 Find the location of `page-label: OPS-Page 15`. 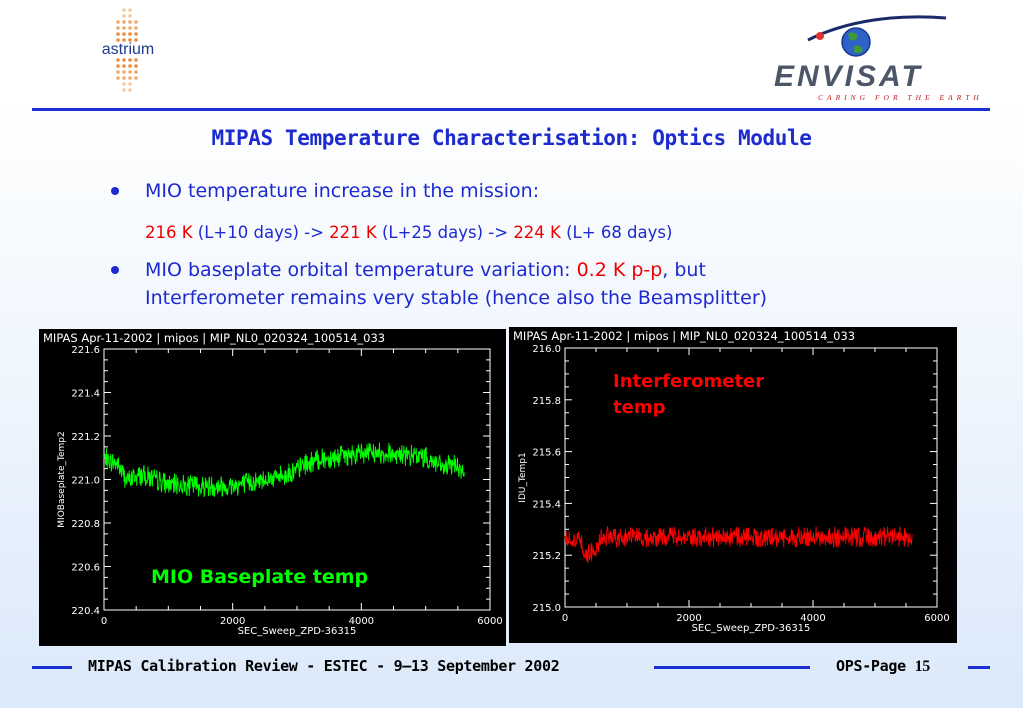

page-label: OPS-Page 15 is located at coordinates (883, 666).